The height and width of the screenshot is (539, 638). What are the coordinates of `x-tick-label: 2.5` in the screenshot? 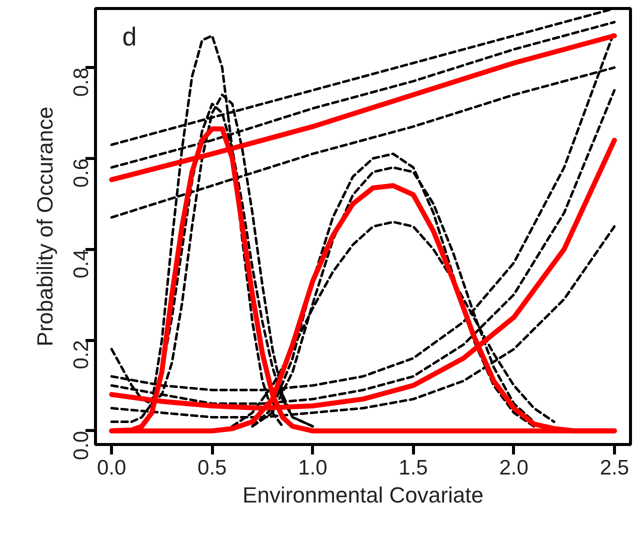 It's located at (615, 468).